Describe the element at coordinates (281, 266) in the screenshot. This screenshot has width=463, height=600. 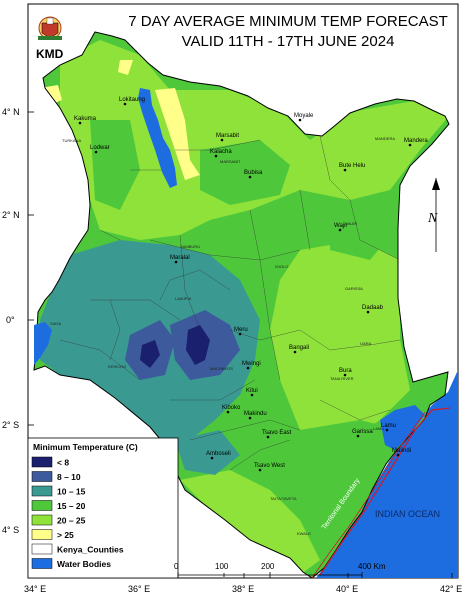
I see `county-label-isiolo: ISIOLO` at that location.